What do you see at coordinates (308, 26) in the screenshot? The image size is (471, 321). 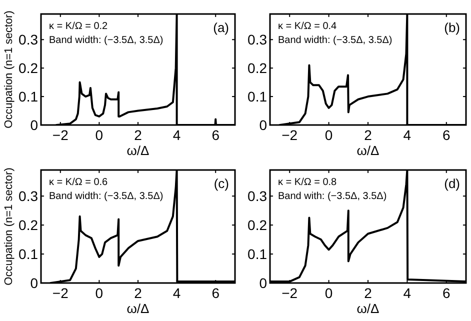 I see `annotation: κ = K/Ω = 0.4` at bounding box center [308, 26].